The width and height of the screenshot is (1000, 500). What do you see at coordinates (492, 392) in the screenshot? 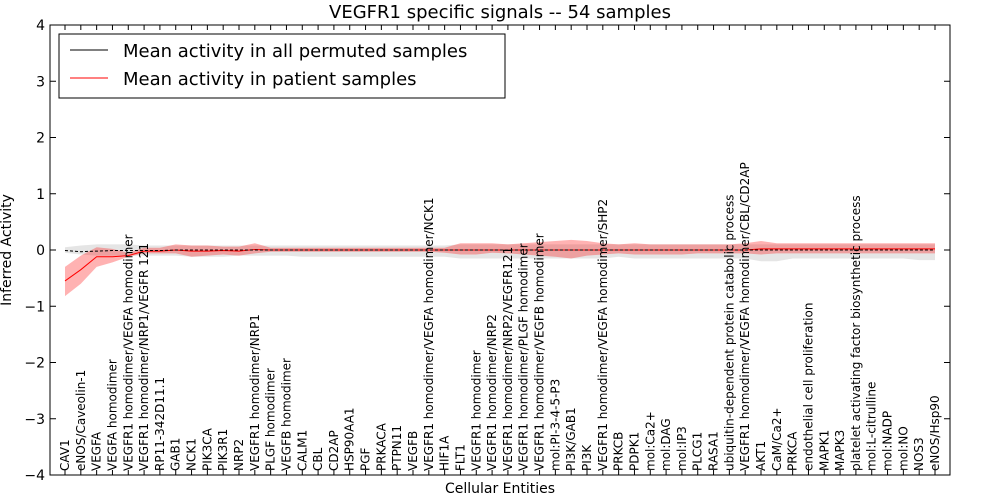
I see `x-tick-label: VEGFR1 homodimer/NRP2` at bounding box center [492, 392].